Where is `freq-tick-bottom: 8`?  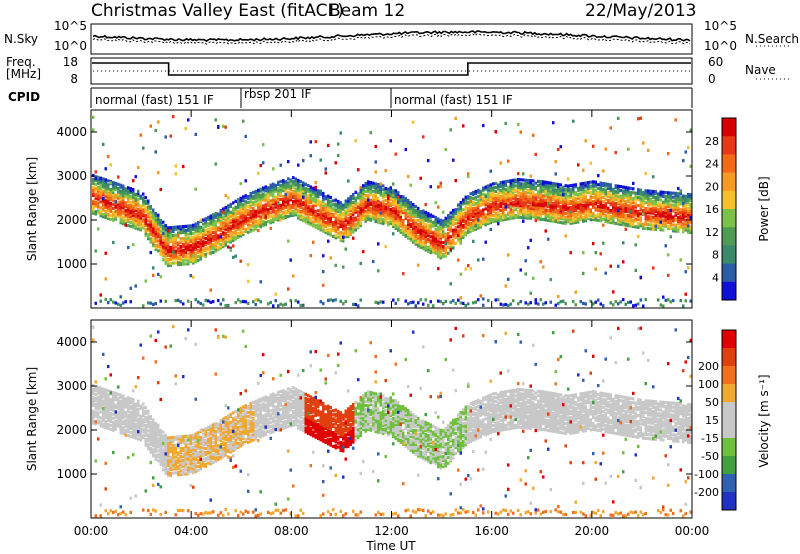
freq-tick-bottom: 8 is located at coordinates (74, 79).